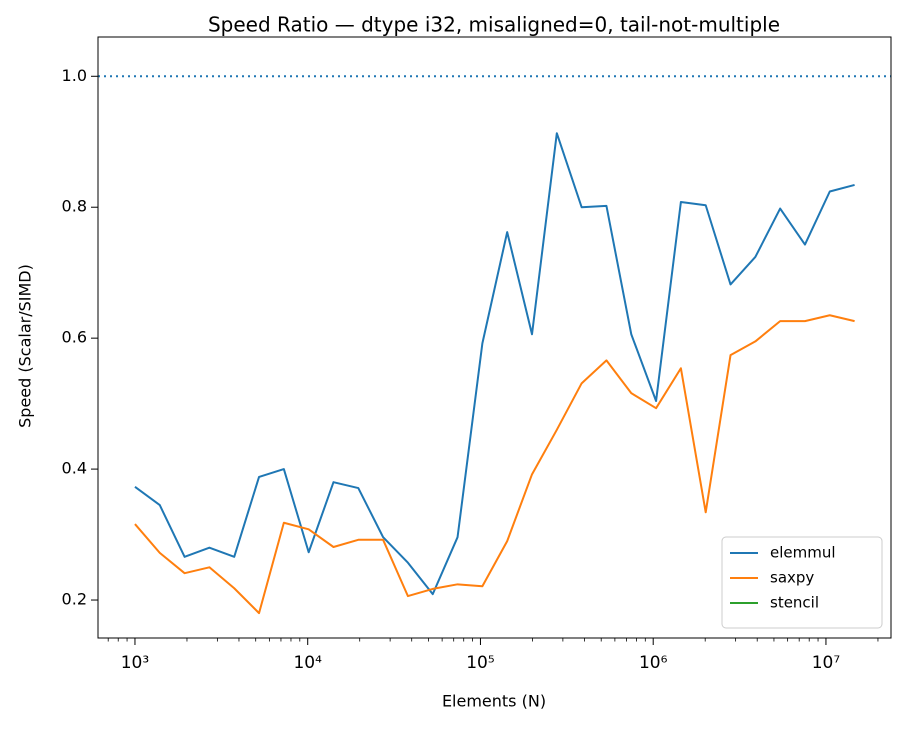  What do you see at coordinates (480, 663) in the screenshot?
I see `x-tick-label: 10⁵` at bounding box center [480, 663].